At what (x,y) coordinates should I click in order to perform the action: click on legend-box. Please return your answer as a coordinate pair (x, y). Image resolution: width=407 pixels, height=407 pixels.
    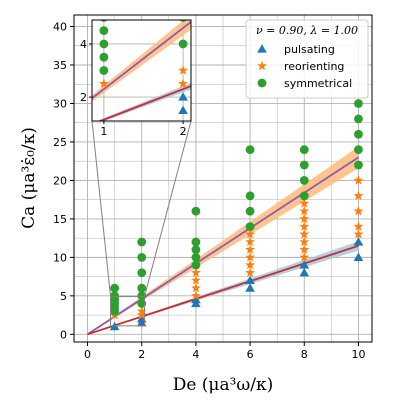
    Looking at the image, I should click on (307, 59).